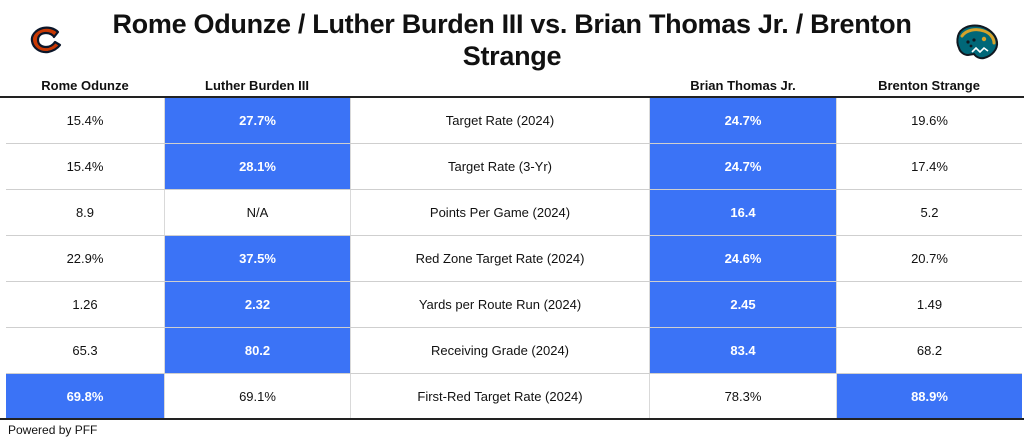 This screenshot has height=442, width=1024. I want to click on table-cell: 16.4, so click(743, 212).